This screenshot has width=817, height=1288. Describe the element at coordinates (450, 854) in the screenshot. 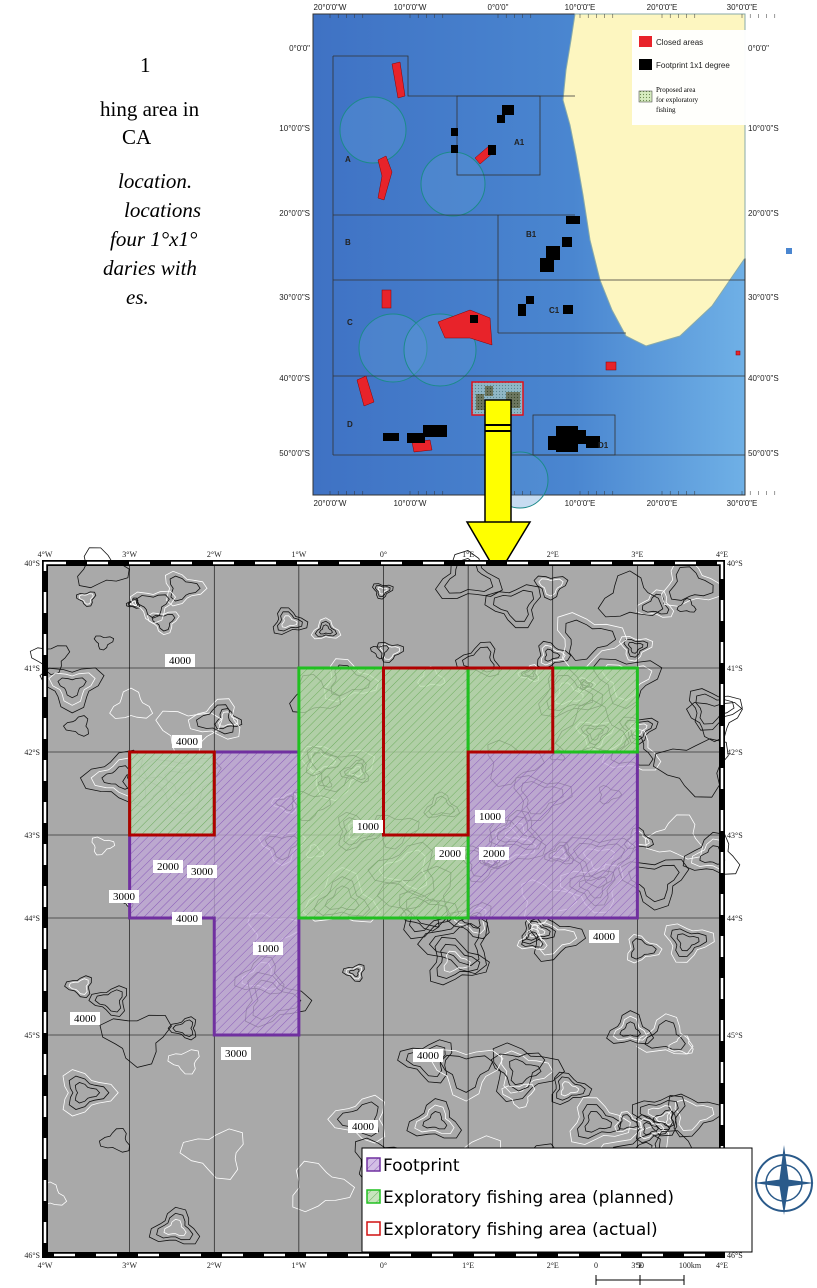

I see `contour-label: 2000` at that location.